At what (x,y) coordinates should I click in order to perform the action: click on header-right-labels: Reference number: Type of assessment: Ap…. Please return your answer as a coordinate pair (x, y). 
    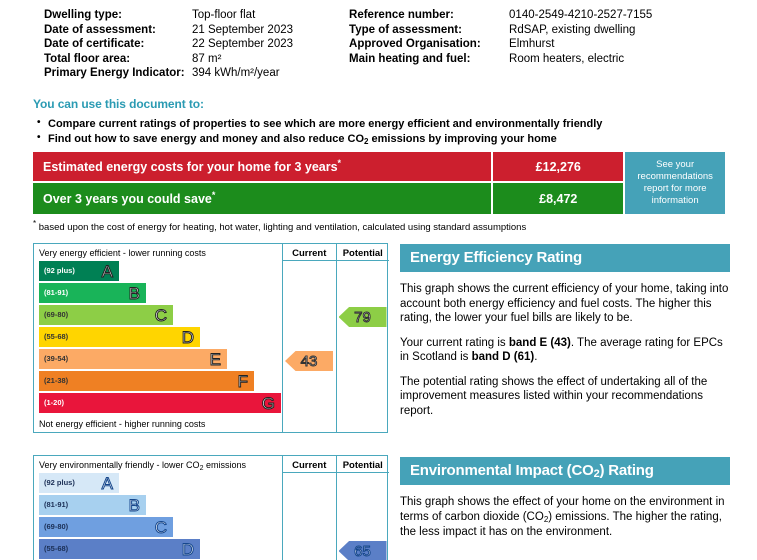
    Looking at the image, I should click on (429, 44).